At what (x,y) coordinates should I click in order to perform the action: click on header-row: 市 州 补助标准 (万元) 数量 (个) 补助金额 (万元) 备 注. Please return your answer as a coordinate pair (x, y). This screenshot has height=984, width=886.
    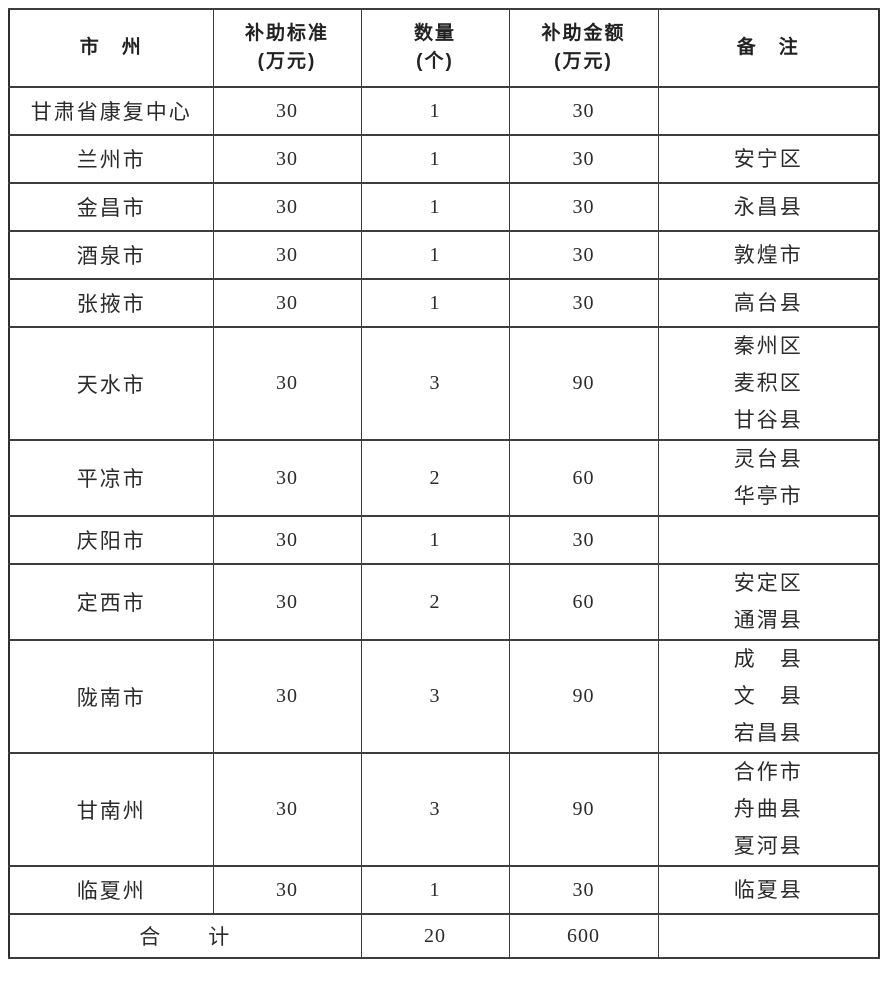
    Looking at the image, I should click on (444, 48).